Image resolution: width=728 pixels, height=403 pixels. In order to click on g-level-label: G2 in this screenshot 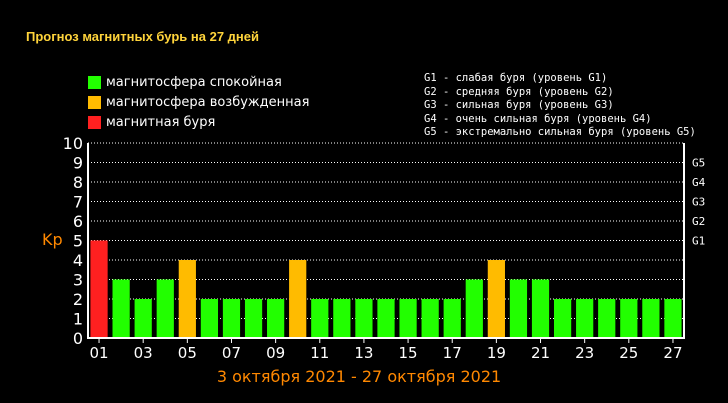, I will do `click(698, 221)`.